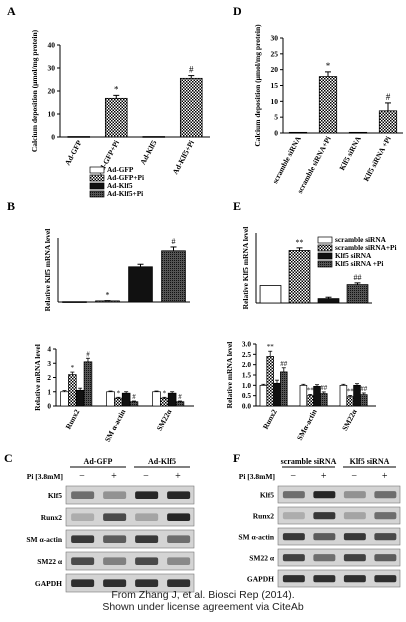 The width and height of the screenshot is (406, 622). Describe the element at coordinates (125, 177) in the screenshot. I see `legend-label: Ad-GFP+Pi` at that location.